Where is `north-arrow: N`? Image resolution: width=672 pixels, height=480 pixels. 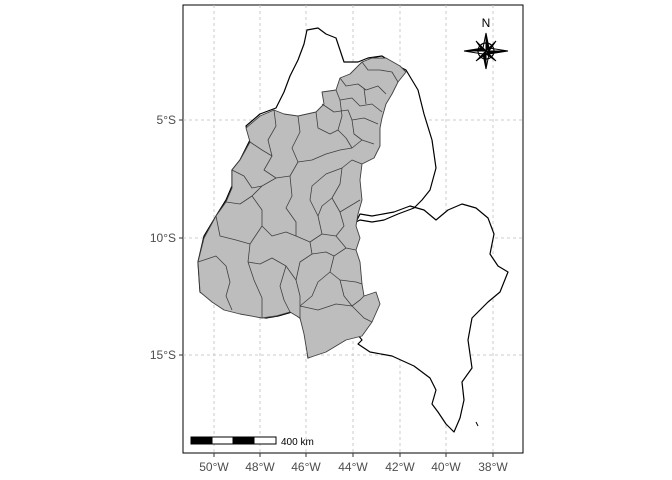 north-arrow: N is located at coordinates (486, 43).